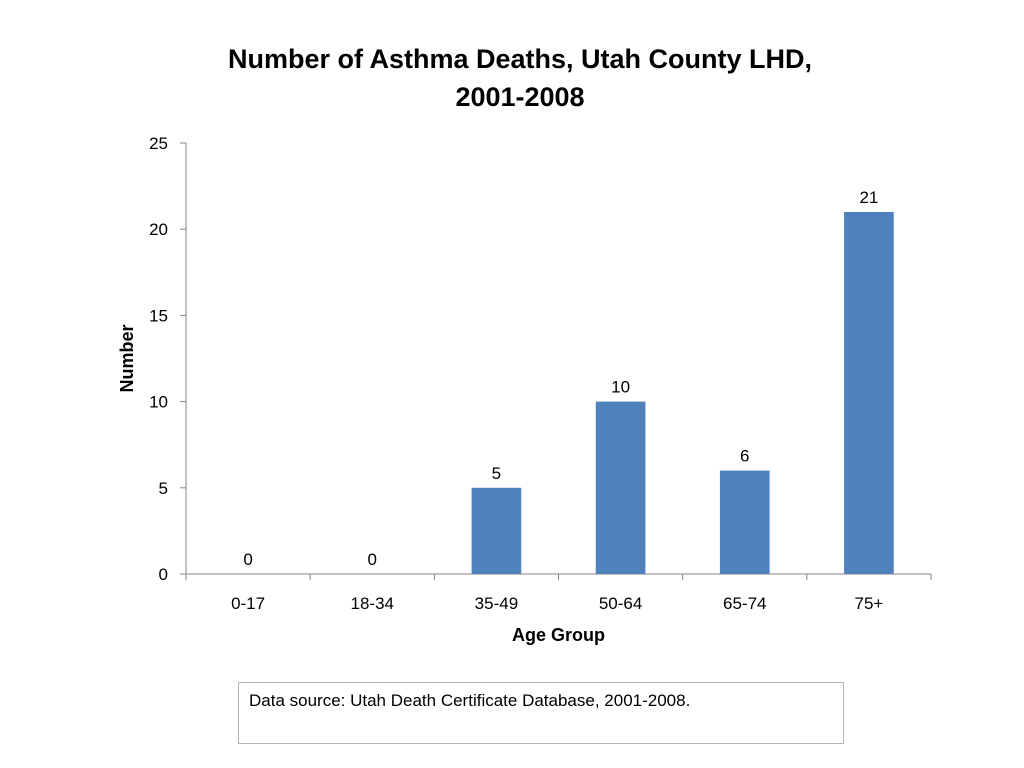 This screenshot has width=1024, height=768. What do you see at coordinates (620, 387) in the screenshot?
I see `data-label: 10` at bounding box center [620, 387].